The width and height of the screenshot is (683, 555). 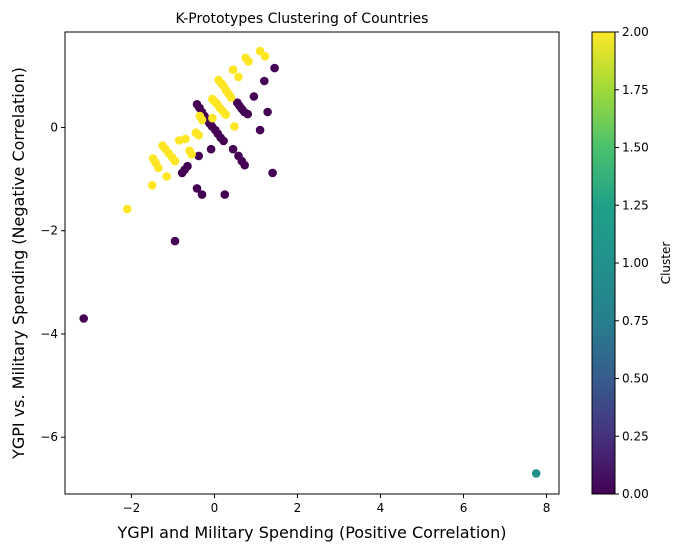 I want to click on colorbar-tick-label: 0.00, so click(x=635, y=494).